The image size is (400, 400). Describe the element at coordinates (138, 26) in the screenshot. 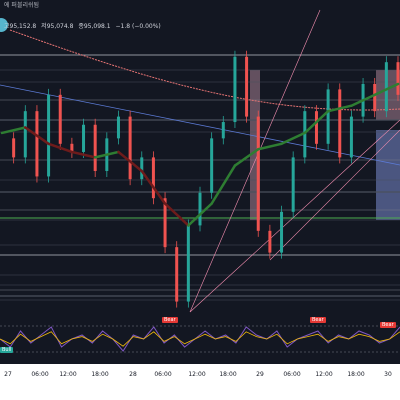

I see `ohlc-change: −1.8 (−0.00%)` at that location.